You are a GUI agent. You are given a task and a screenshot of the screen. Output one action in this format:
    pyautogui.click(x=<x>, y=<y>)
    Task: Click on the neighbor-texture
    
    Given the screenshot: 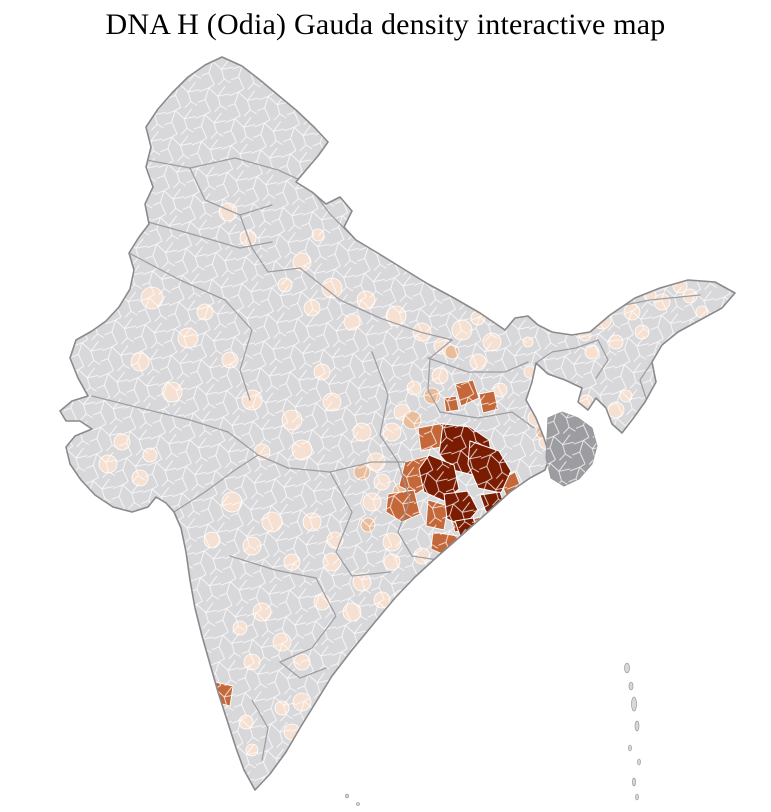 What is the action you would take?
    pyautogui.click(x=571, y=449)
    